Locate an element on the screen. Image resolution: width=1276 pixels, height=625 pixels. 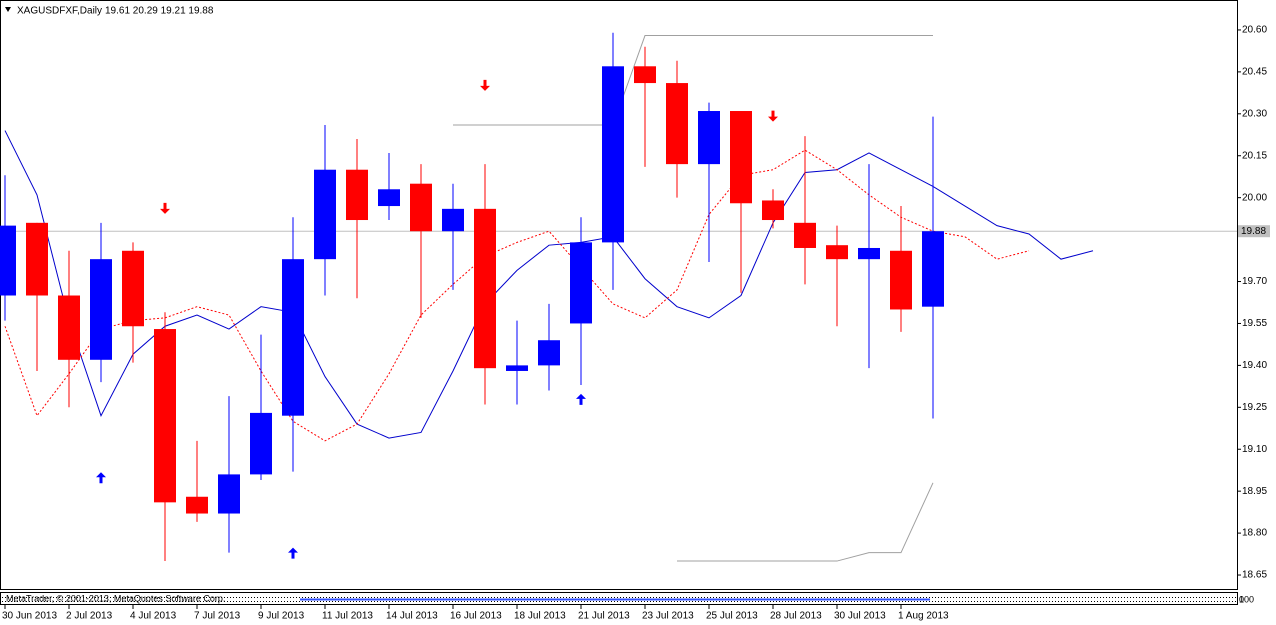
x-tick-label: 30 Jun 2013 is located at coordinates (29, 616).